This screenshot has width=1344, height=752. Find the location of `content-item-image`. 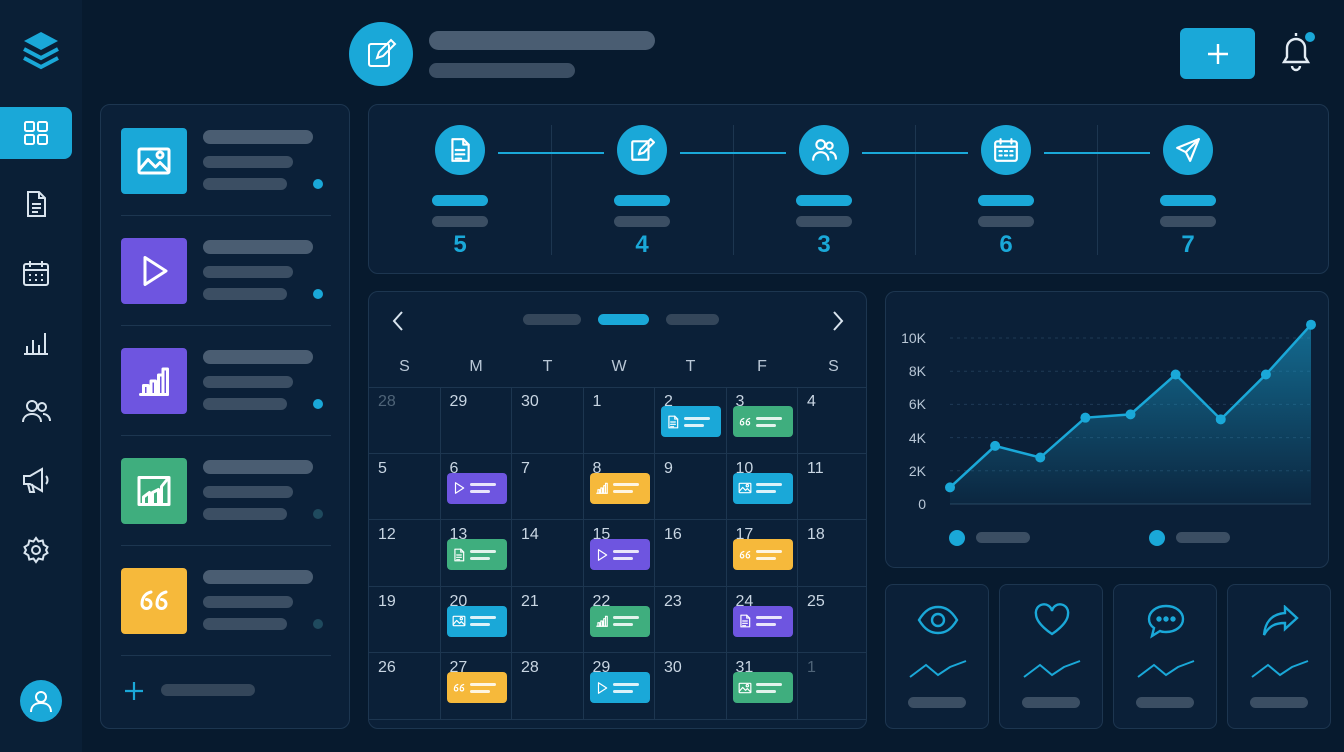

content-item-image is located at coordinates (226, 178).